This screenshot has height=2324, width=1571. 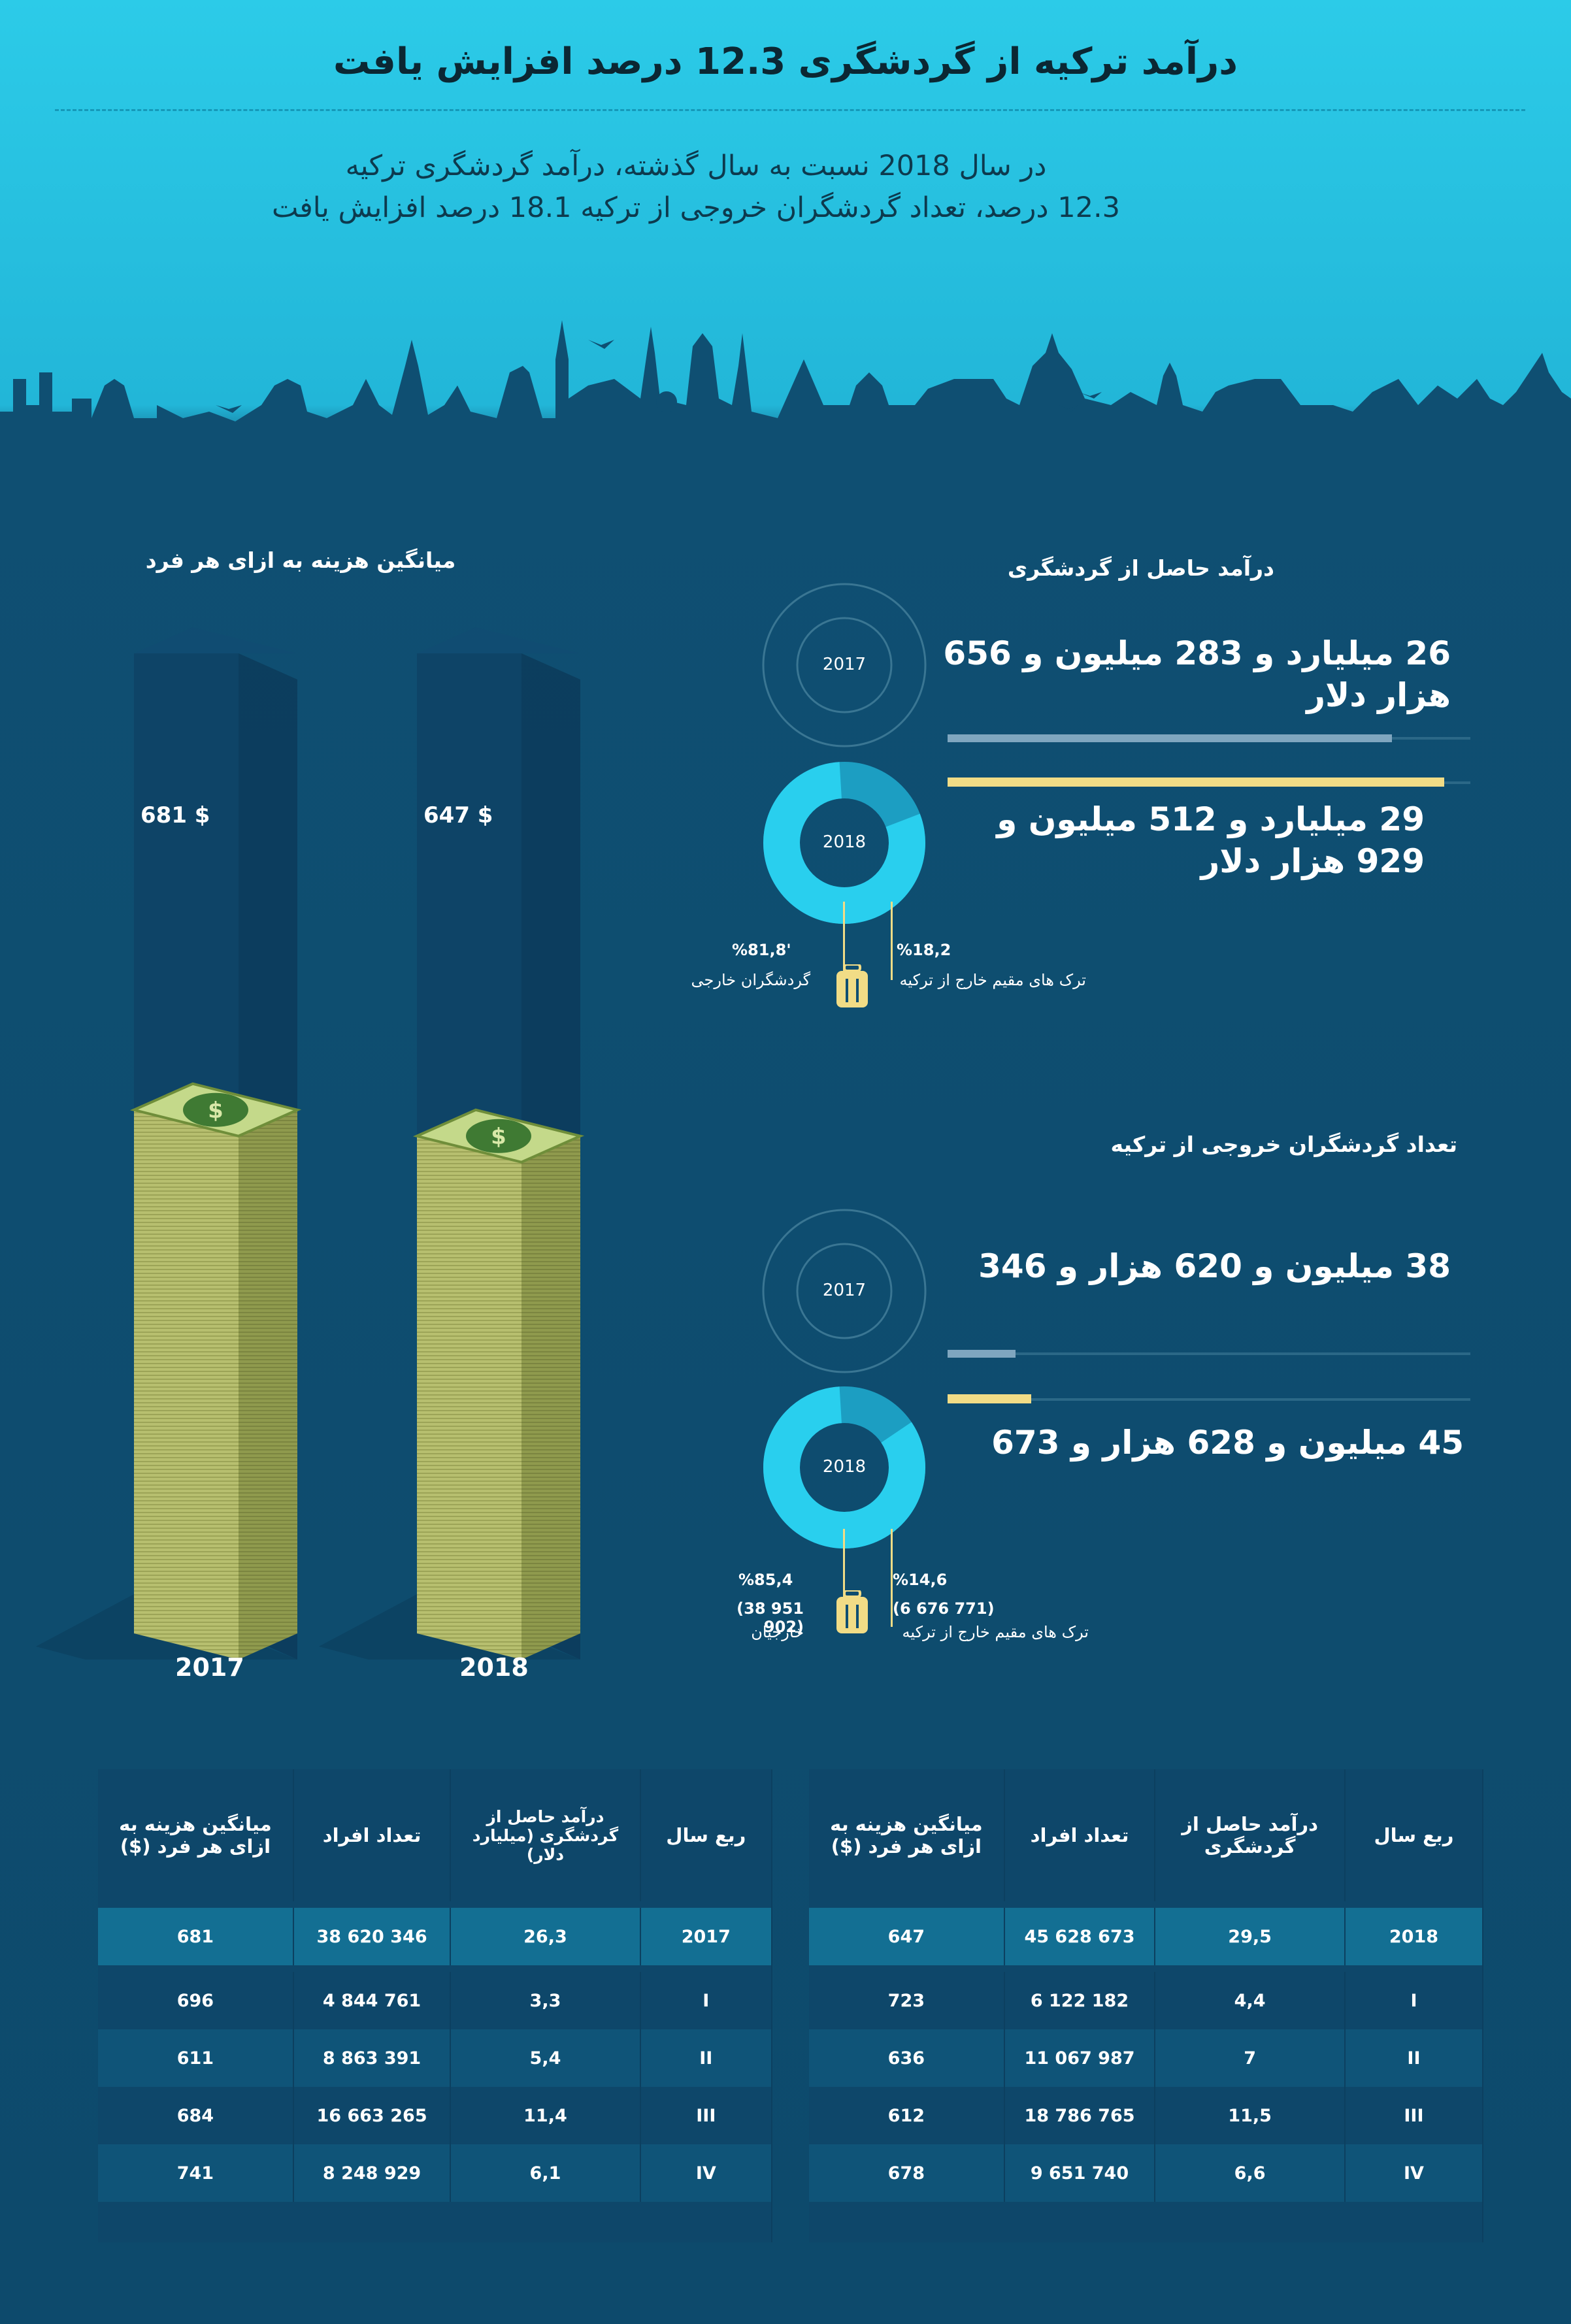 I want to click on title-divider, so click(x=790, y=110).